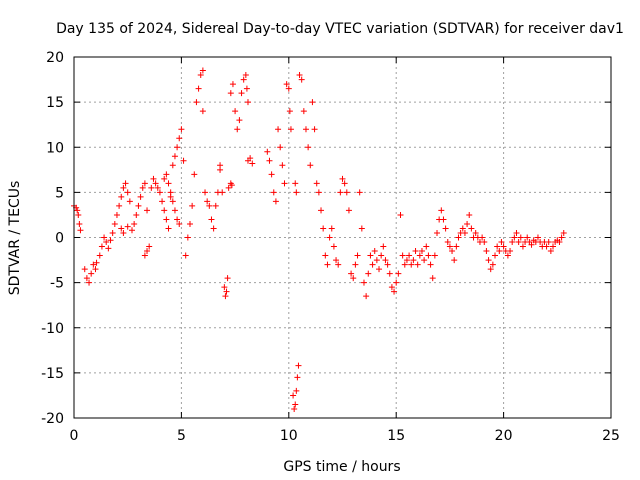 Image resolution: width=640 pixels, height=480 pixels. I want to click on x-tick-label: 10, so click(289, 436).